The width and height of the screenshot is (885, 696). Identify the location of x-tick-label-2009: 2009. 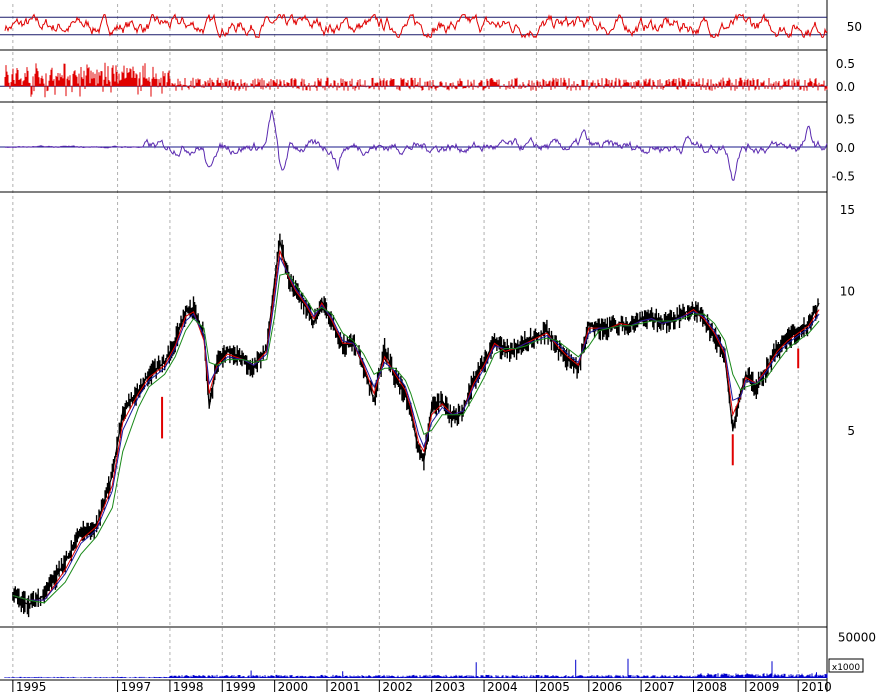
(764, 686).